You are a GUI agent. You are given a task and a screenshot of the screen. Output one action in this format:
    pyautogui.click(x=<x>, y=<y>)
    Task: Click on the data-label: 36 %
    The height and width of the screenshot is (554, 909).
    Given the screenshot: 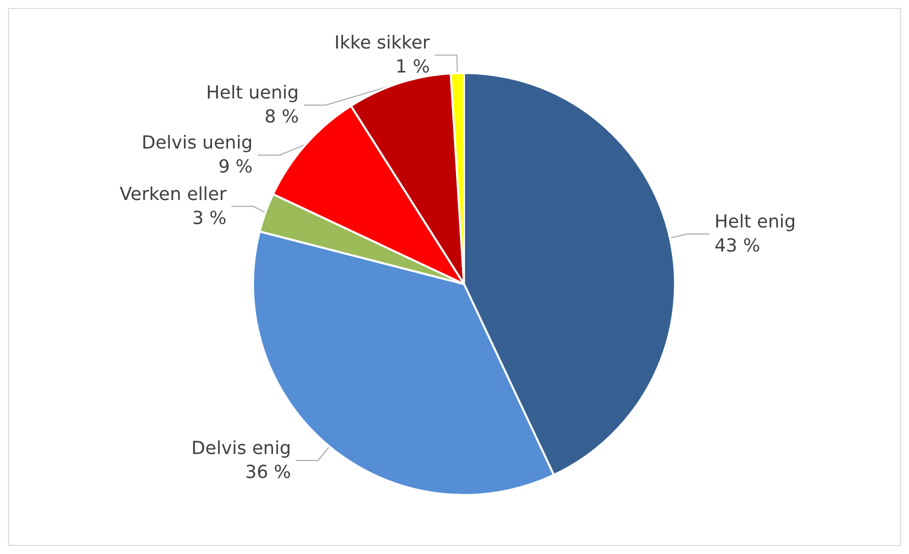 What is the action you would take?
    pyautogui.click(x=268, y=472)
    